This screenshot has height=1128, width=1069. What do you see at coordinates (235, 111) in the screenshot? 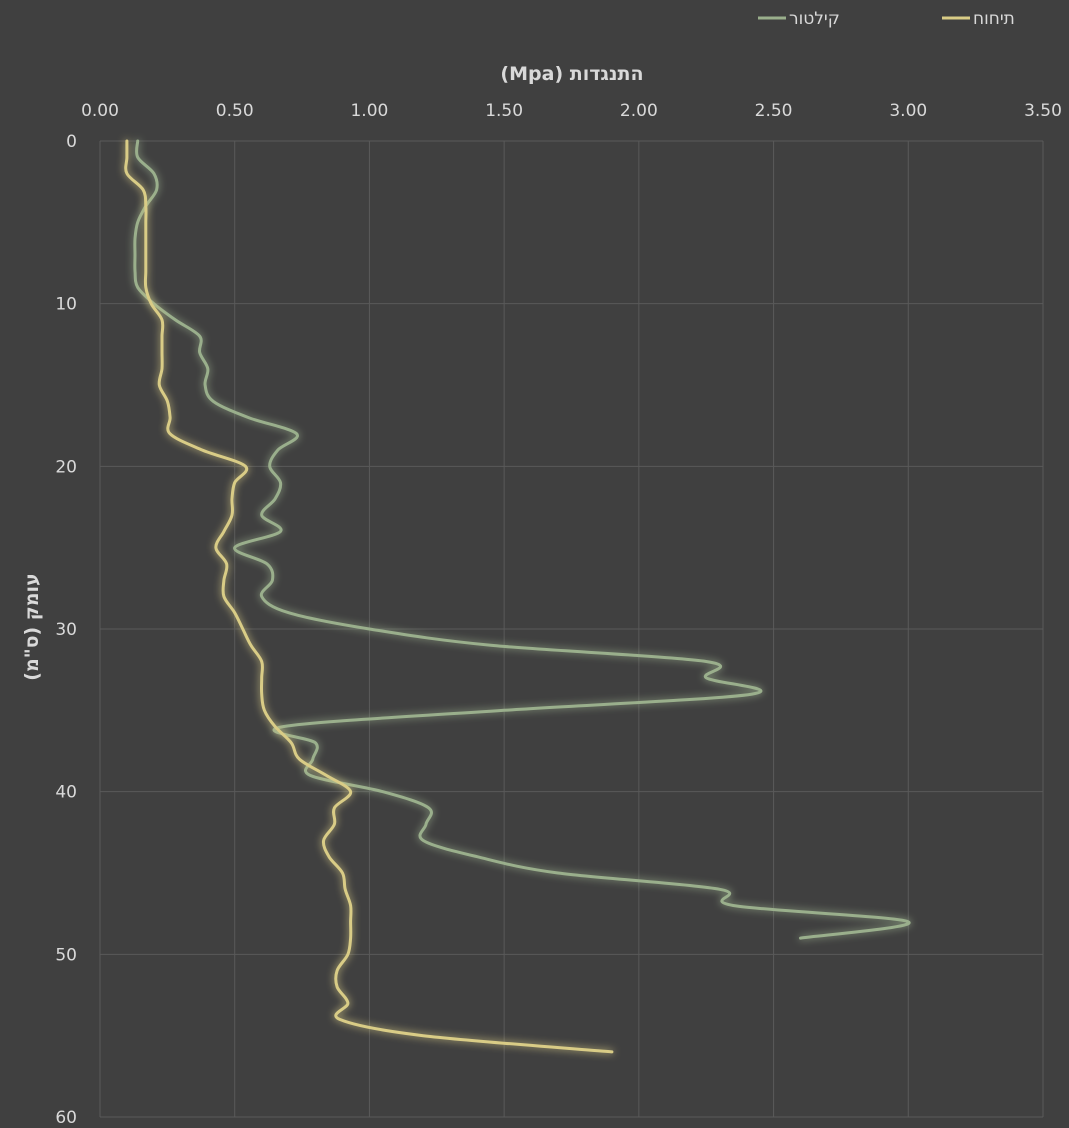
I see `x-tick-label: 0.50` at bounding box center [235, 111].